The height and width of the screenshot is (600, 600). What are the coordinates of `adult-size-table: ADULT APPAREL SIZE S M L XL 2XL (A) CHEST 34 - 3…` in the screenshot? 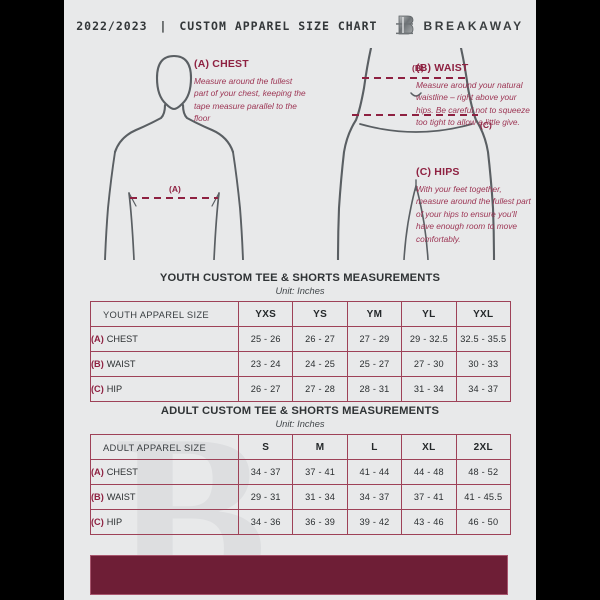 It's located at (300, 484).